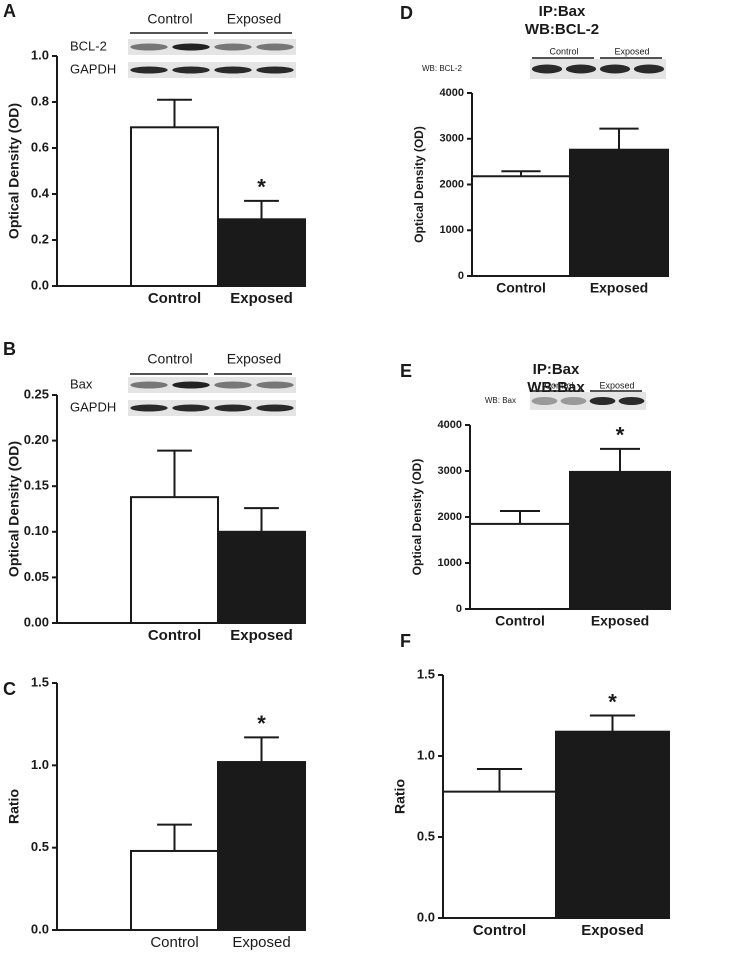 This screenshot has width=744, height=963. I want to click on y-tick-label: 2000, so click(452, 184).